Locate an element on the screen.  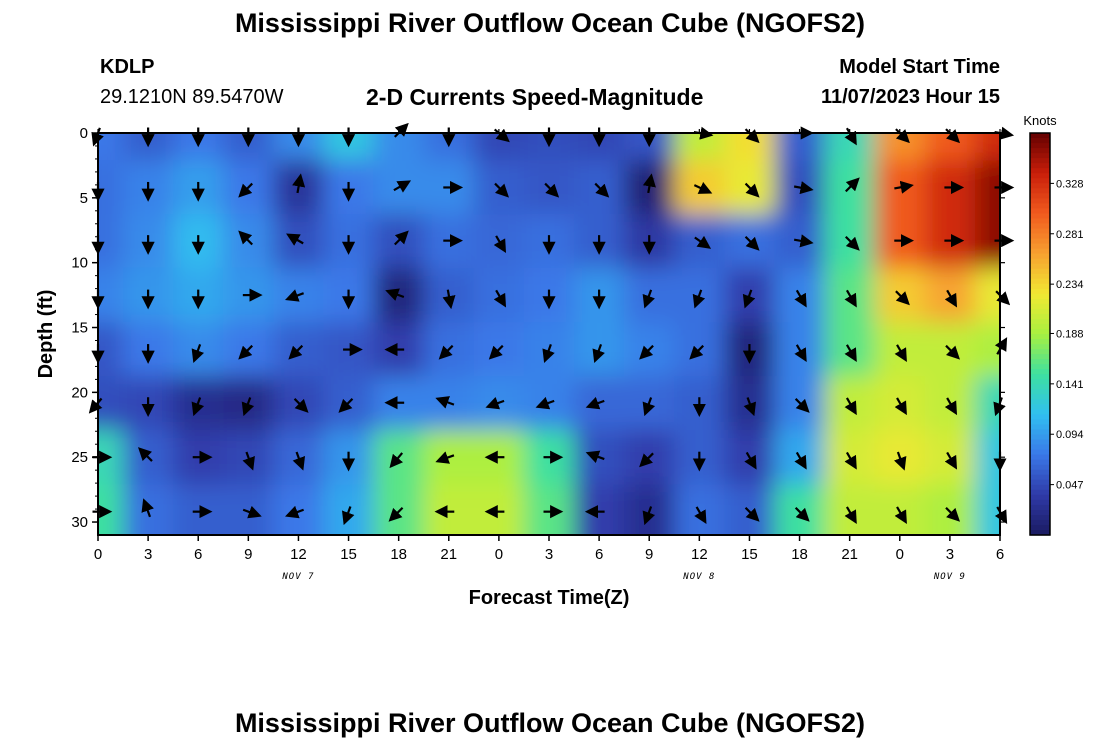
y-tick-label: 25 is located at coordinates (79, 457).